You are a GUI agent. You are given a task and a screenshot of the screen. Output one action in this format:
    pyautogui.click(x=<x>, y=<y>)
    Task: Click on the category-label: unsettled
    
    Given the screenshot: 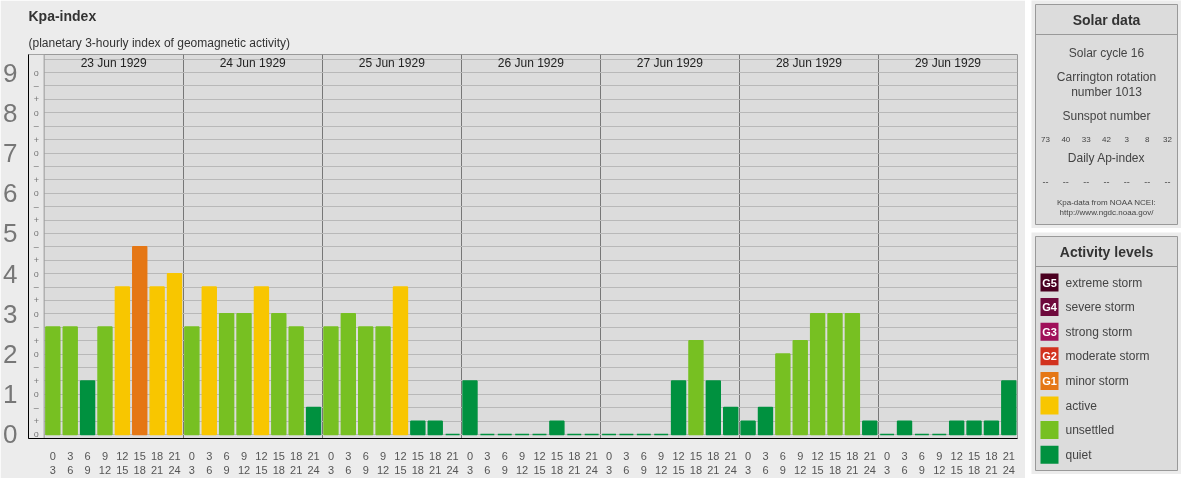 What is the action you would take?
    pyautogui.click(x=1090, y=430)
    